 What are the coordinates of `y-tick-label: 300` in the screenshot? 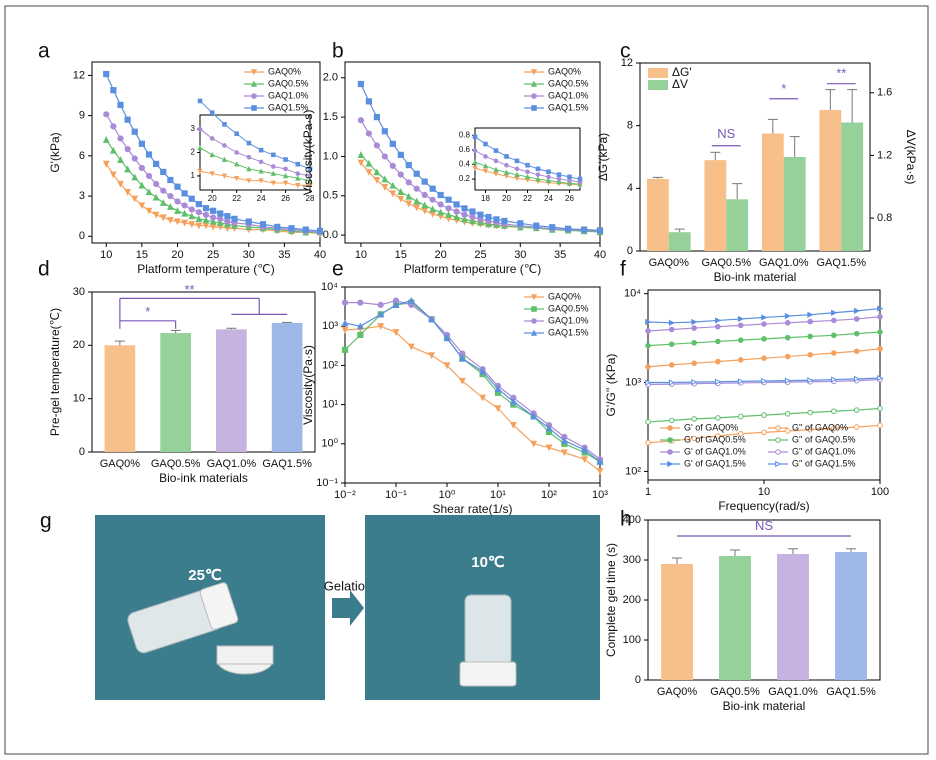 It's located at (632, 560).